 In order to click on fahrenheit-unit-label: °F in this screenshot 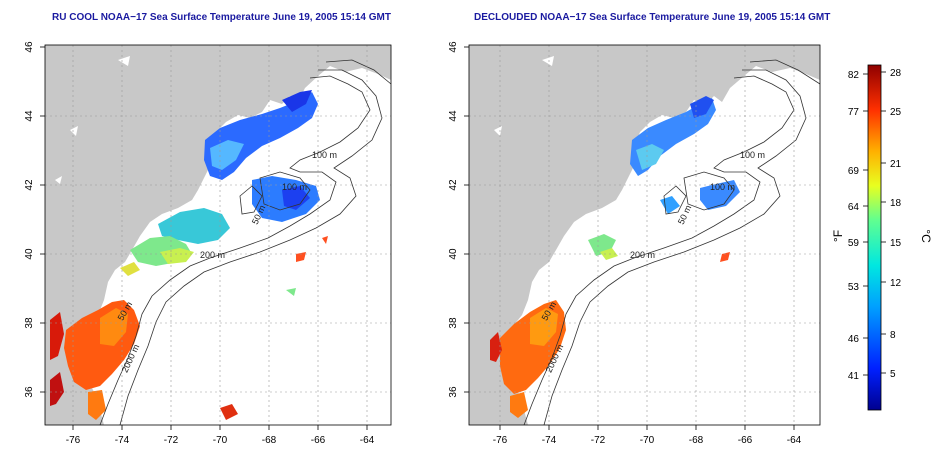, I will do `click(838, 236)`.